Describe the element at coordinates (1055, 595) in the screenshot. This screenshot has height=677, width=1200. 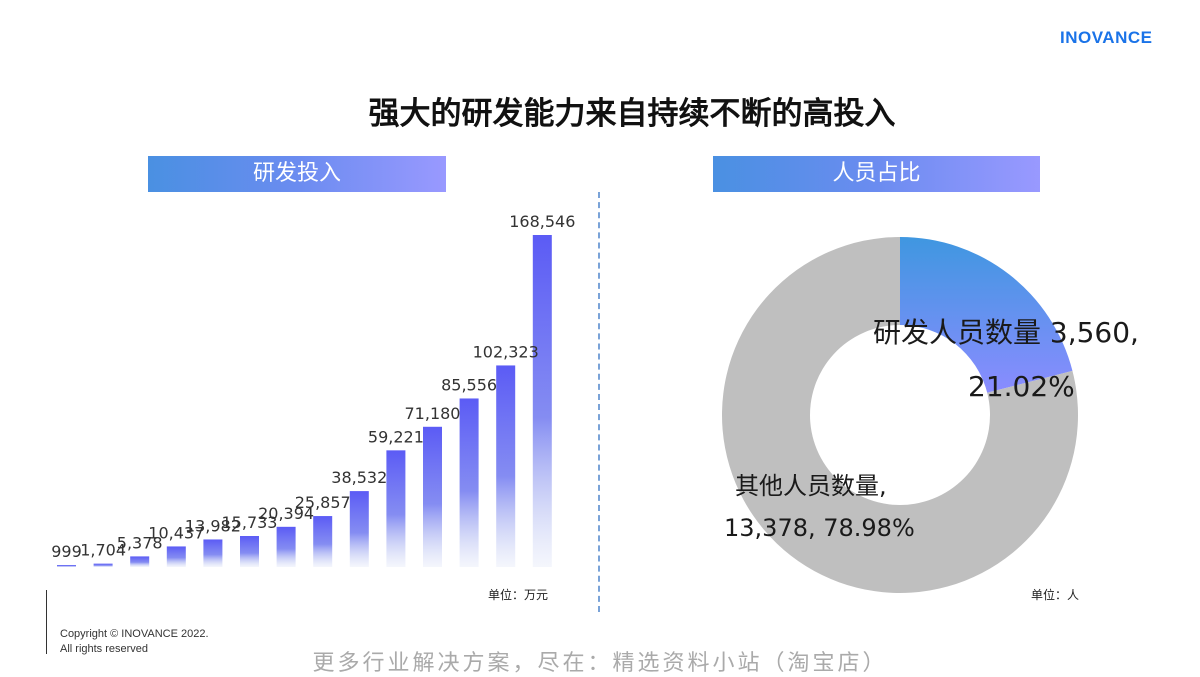
I see `staff-ratio-unit: 单位：人` at that location.